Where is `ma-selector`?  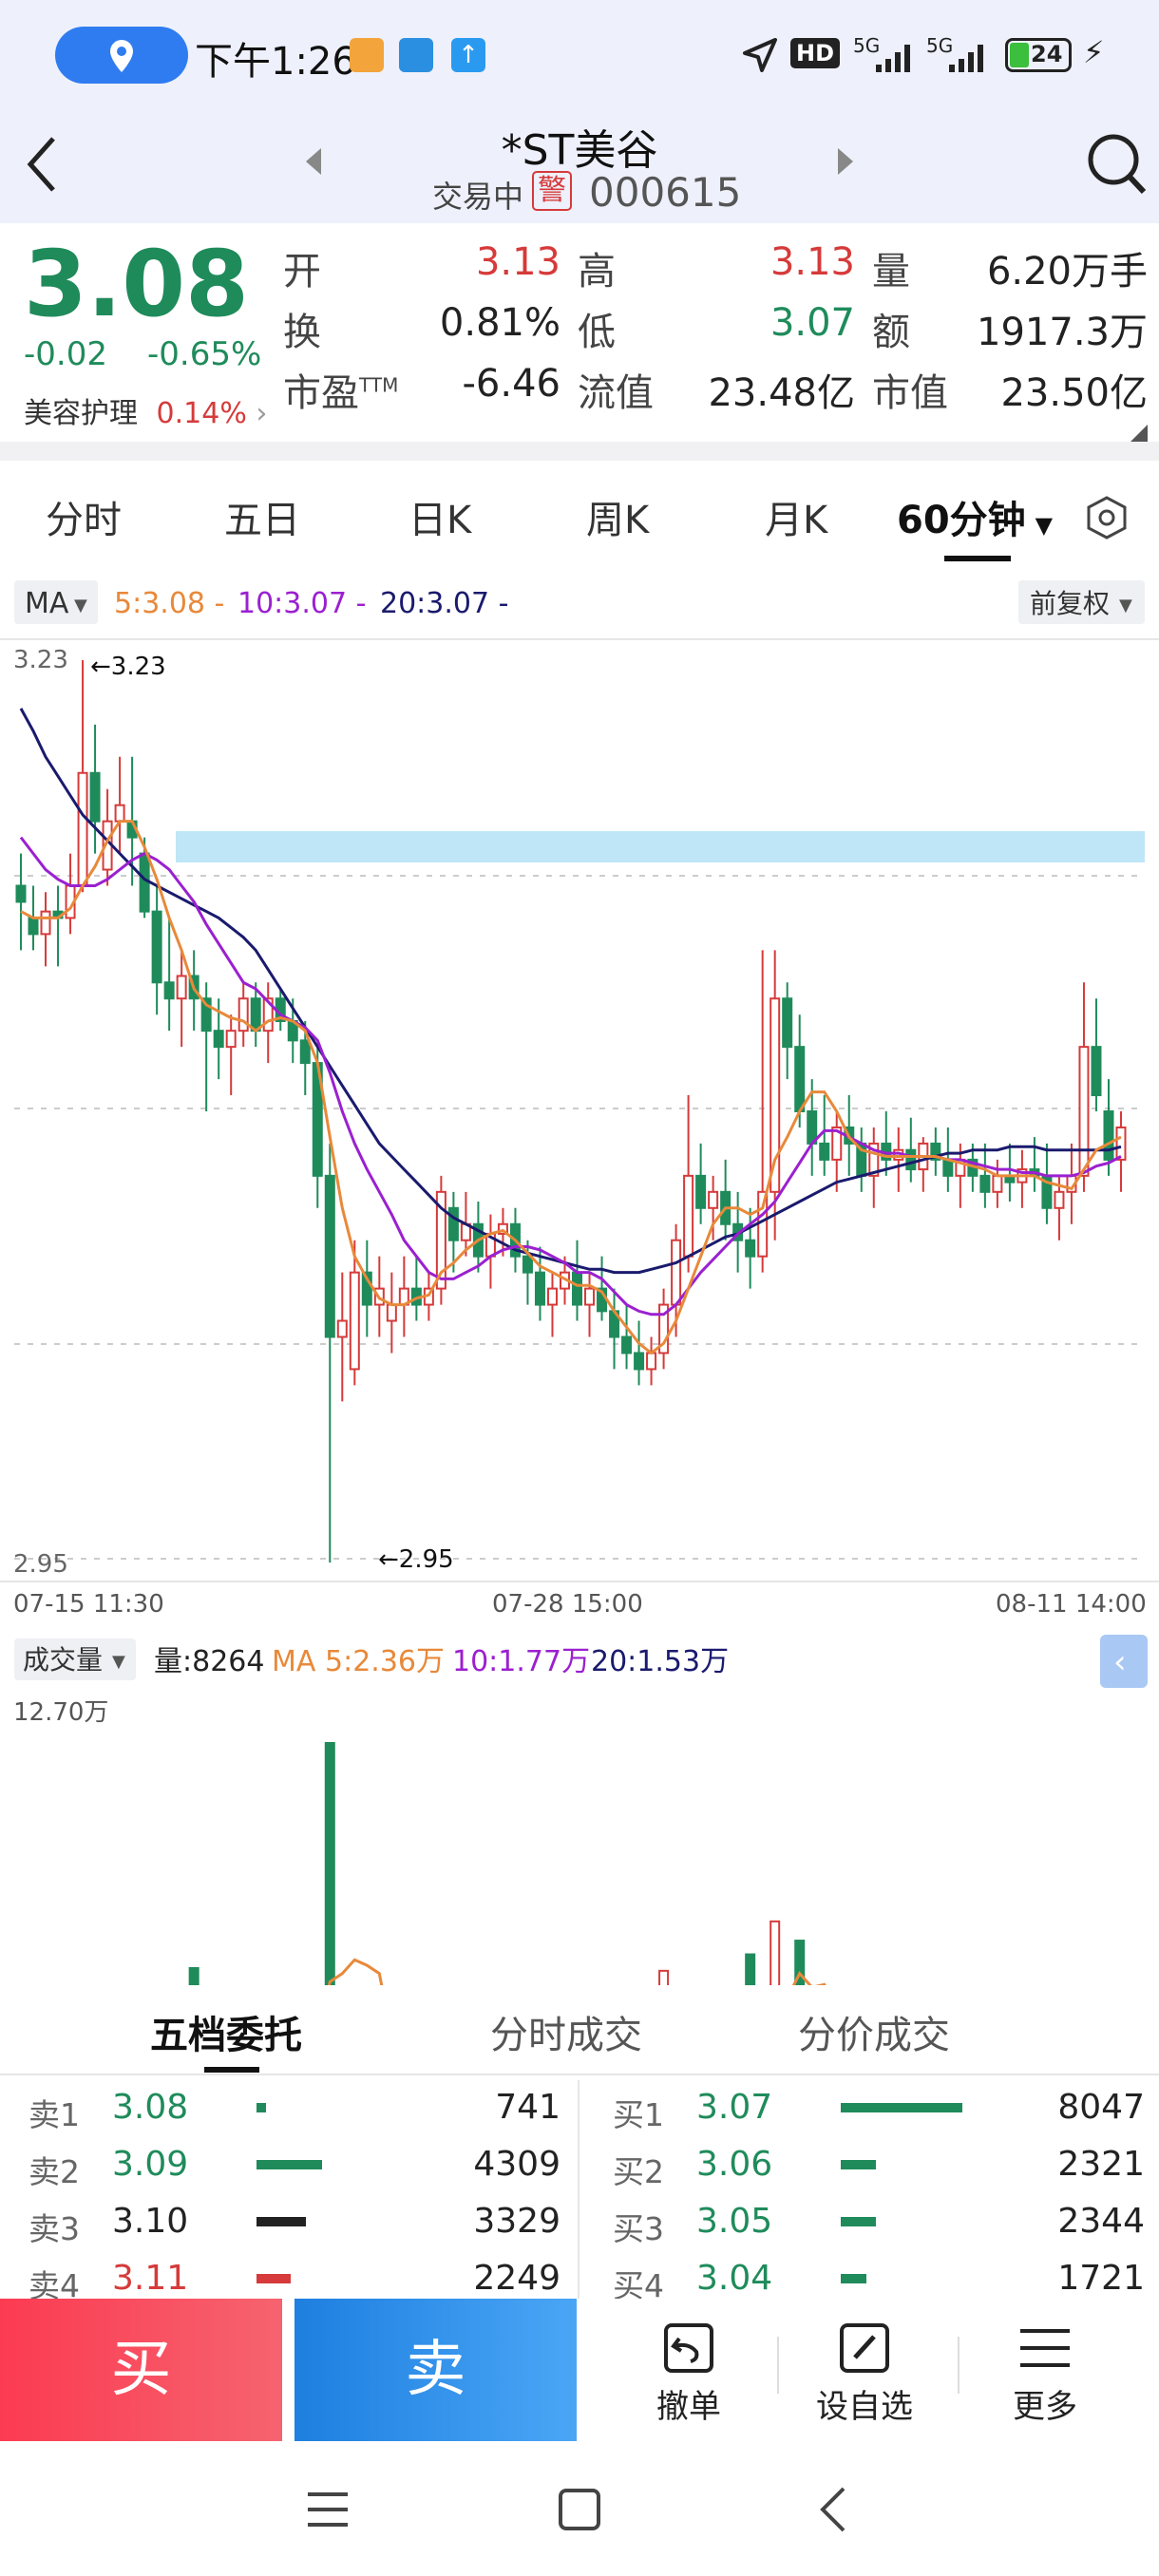
ma-selector is located at coordinates (56, 602).